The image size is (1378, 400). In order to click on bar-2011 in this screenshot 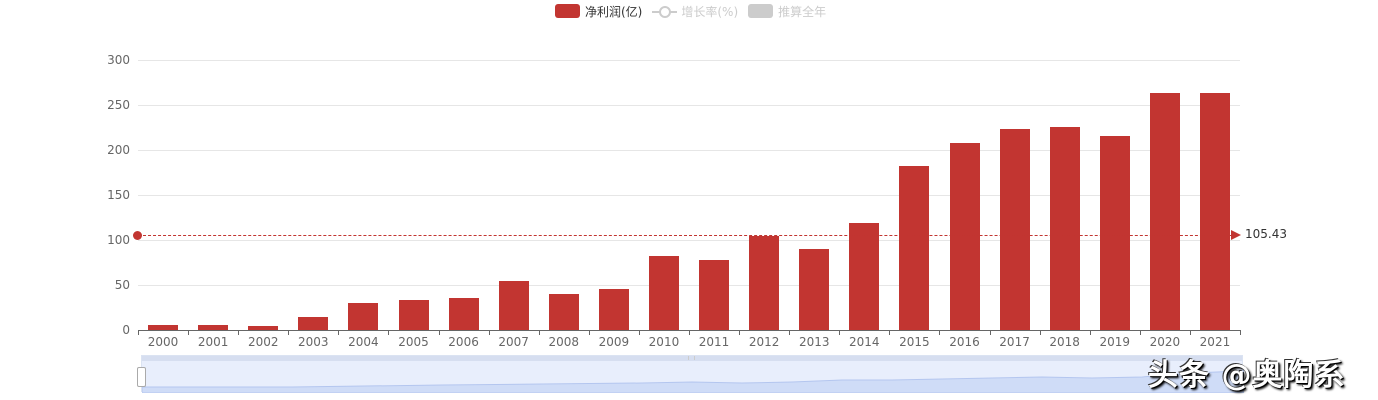, I will do `click(714, 295)`.